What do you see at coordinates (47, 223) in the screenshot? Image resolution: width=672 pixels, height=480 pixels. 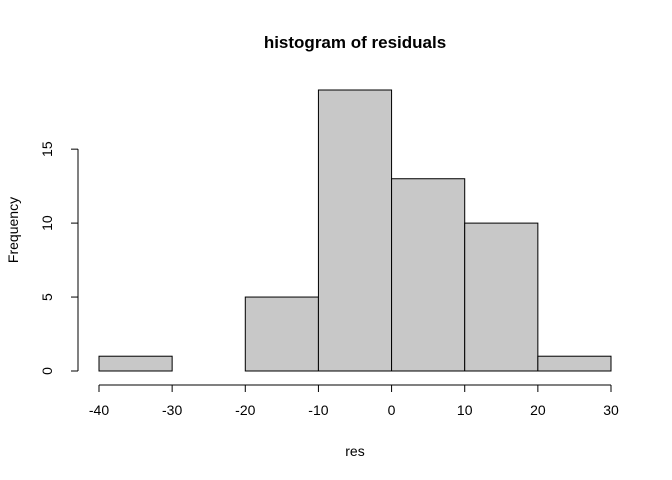 I see `y-tick-label: 10` at bounding box center [47, 223].